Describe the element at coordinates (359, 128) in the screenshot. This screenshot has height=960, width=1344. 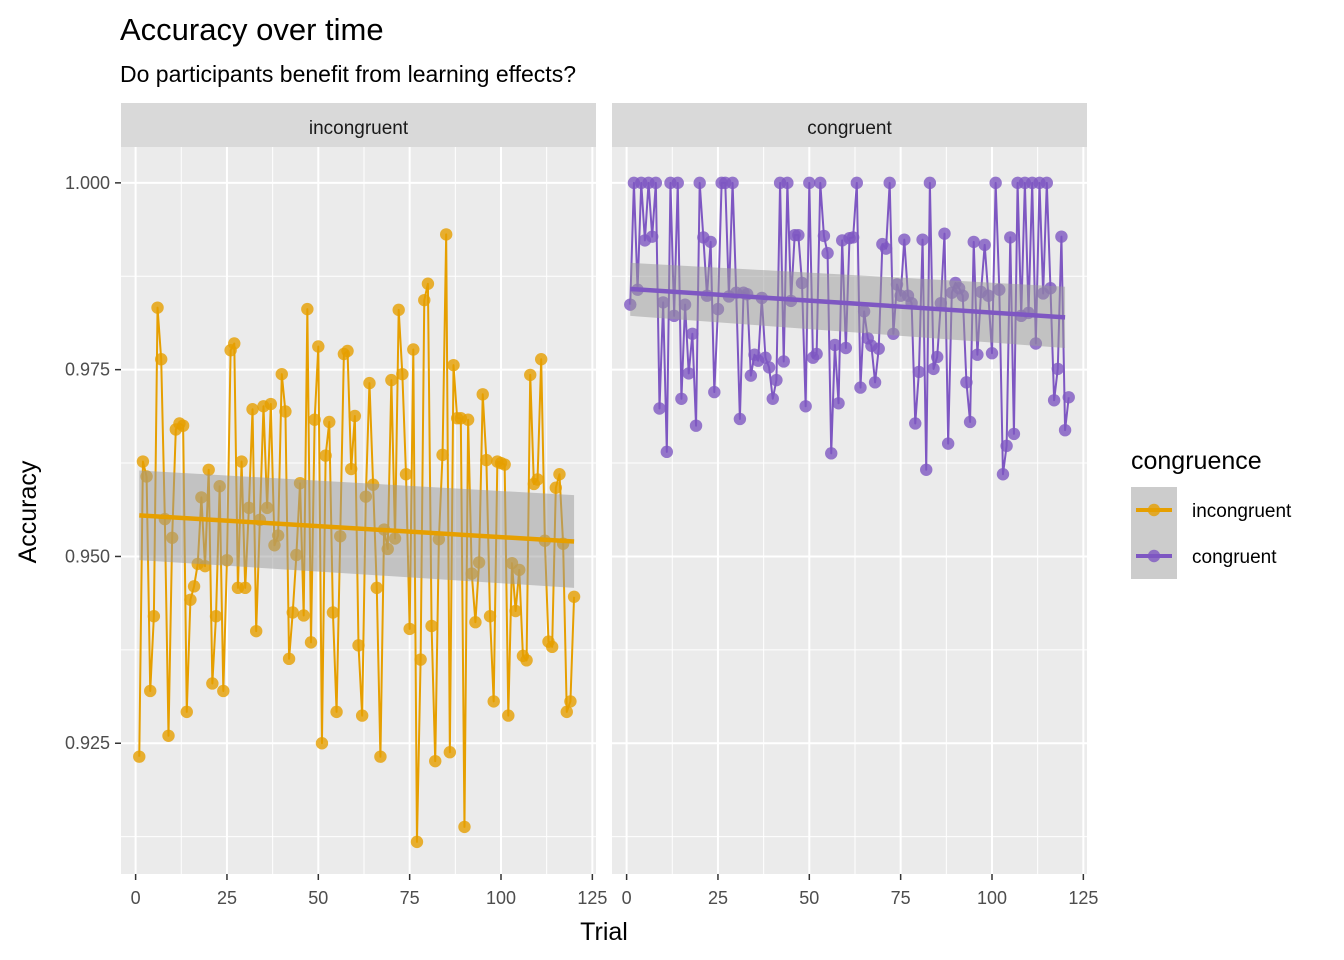
I see `strip-label: incongruent` at that location.